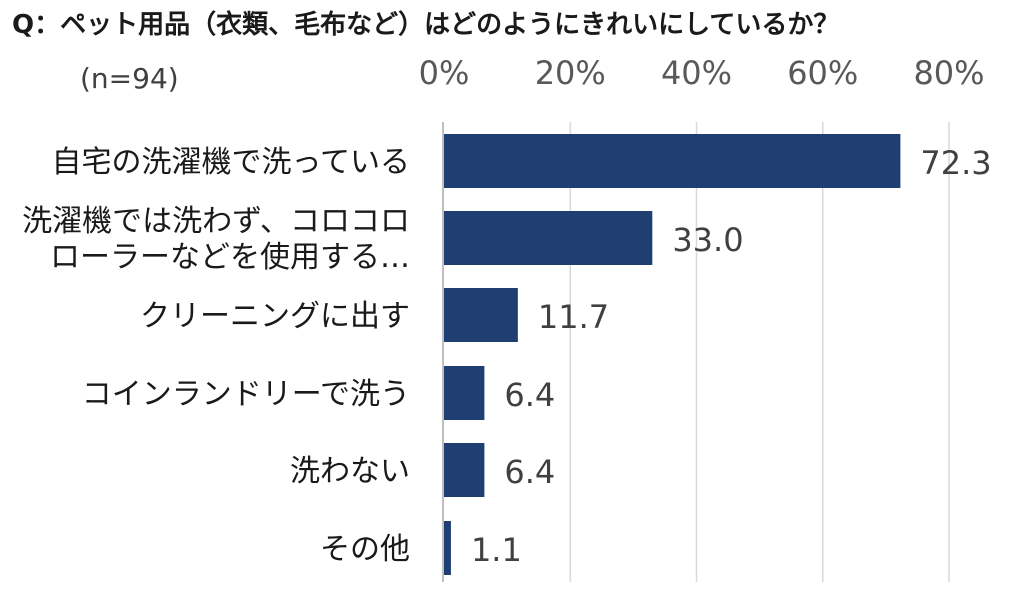 Image resolution: width=1014 pixels, height=603 pixels. Describe the element at coordinates (496, 550) in the screenshot. I see `data-label: 1.1` at that location.